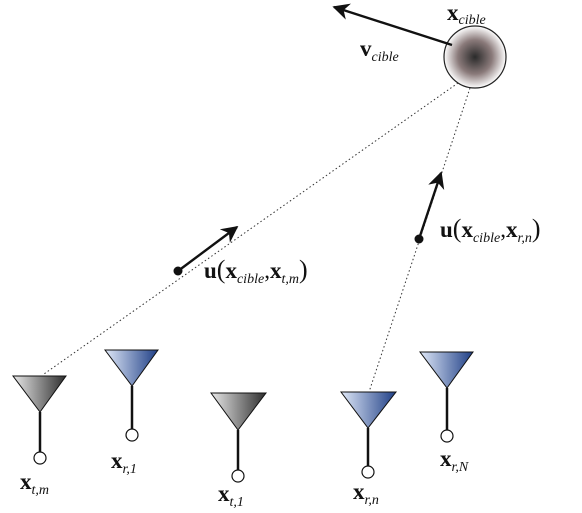 The width and height of the screenshot is (582, 513). Describe the element at coordinates (369, 435) in the screenshot. I see `antenna-receiver-n` at that location.